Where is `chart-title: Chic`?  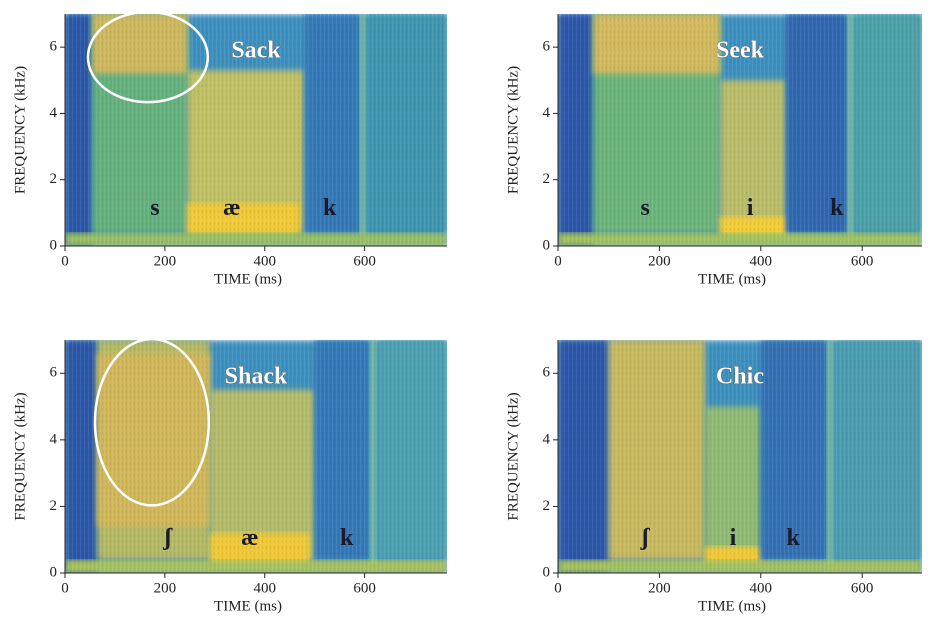 chart-title: Chic is located at coordinates (740, 377).